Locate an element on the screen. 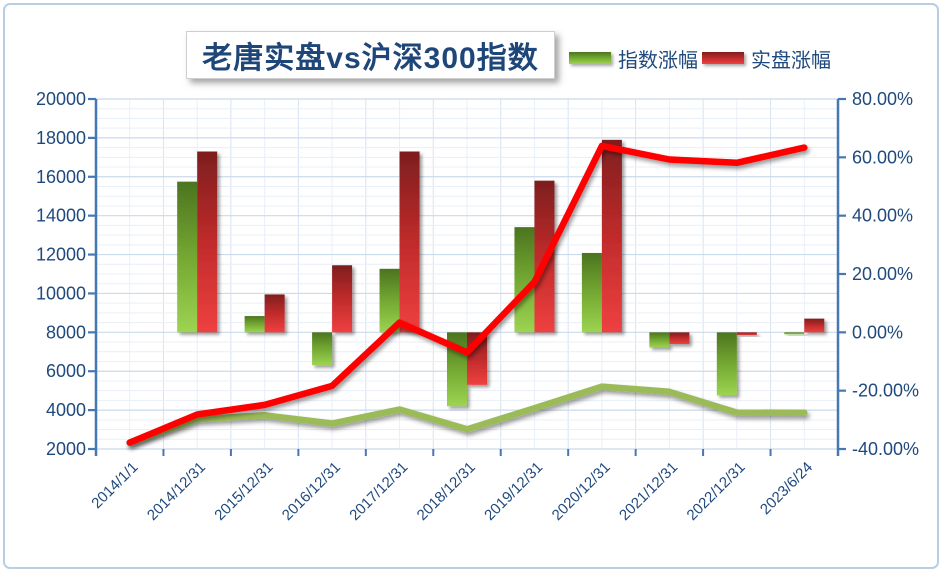 This screenshot has width=942, height=572. left-axis-label: 2000 is located at coordinates (66, 449).